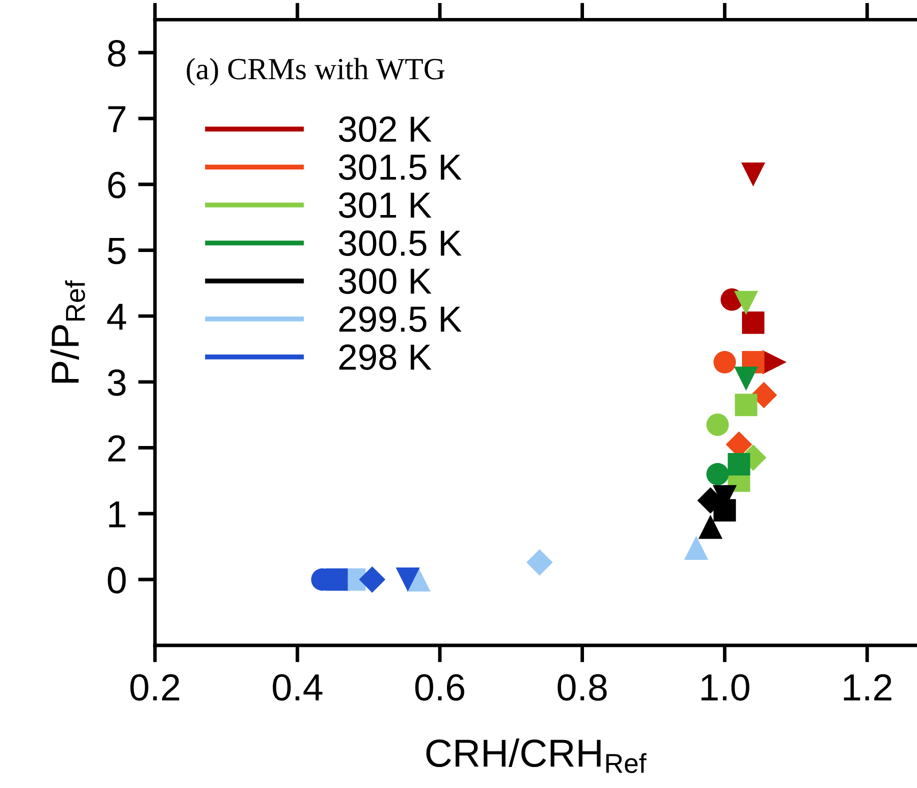 The image size is (917, 788). I want to click on legend-label: 299.5 K, so click(400, 319).